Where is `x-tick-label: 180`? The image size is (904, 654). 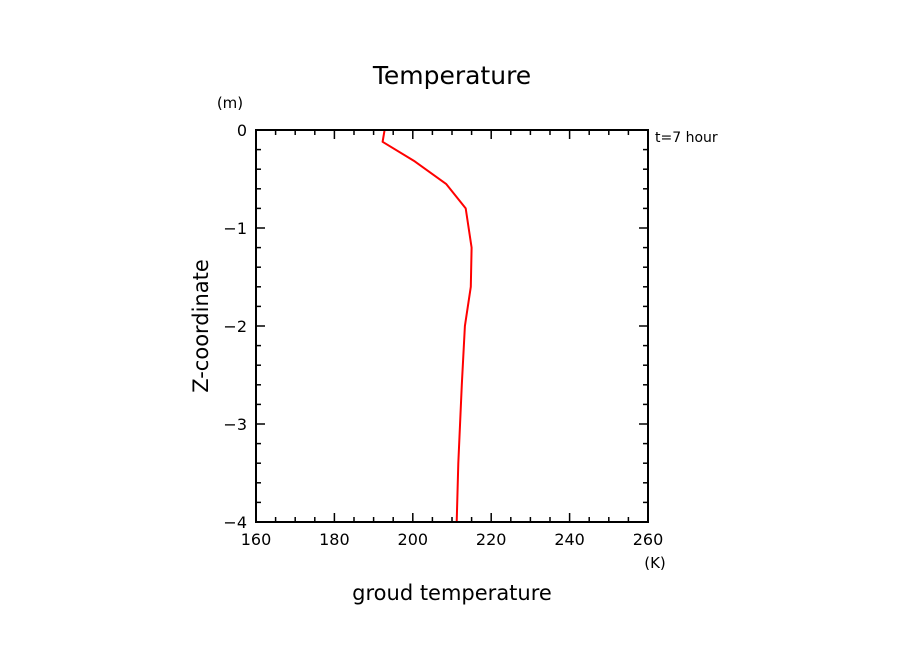
x-tick-label: 180 is located at coordinates (334, 539).